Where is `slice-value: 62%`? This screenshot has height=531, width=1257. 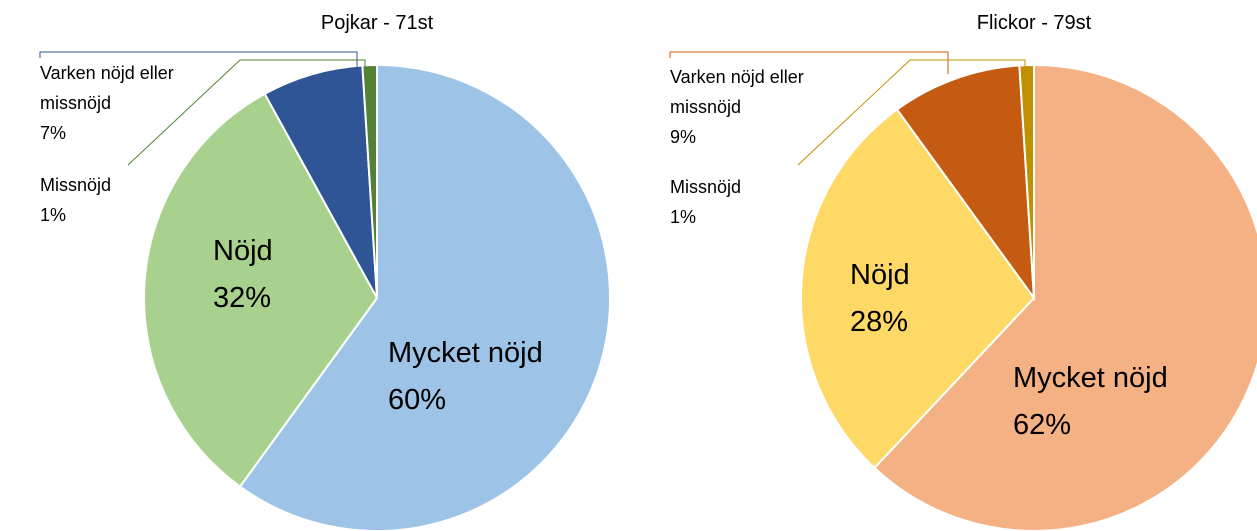 slice-value: 62% is located at coordinates (1042, 425).